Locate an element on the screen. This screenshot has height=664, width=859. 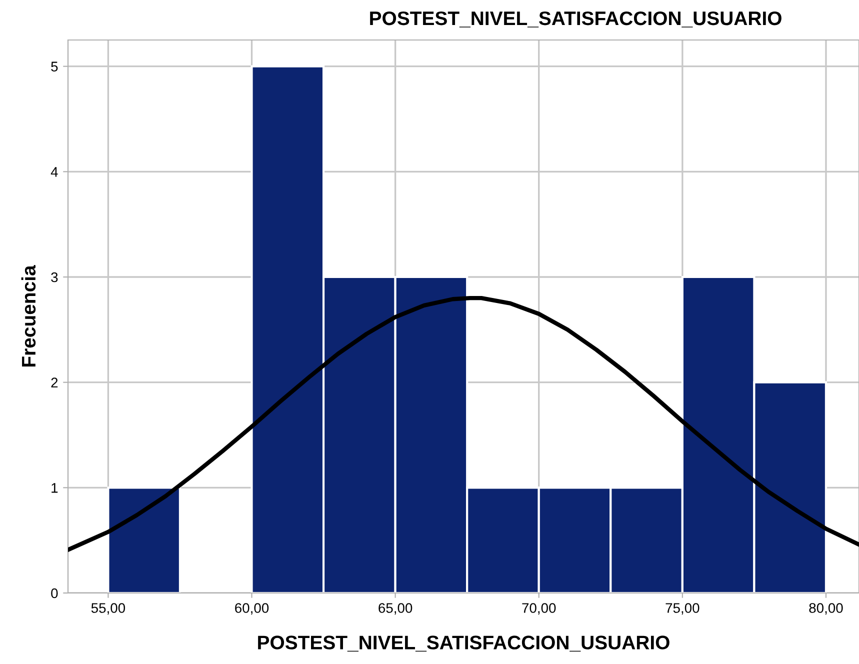
chart-title: POSTEST_NIVEL_SATISFACCION_USUARIO is located at coordinates (576, 19).